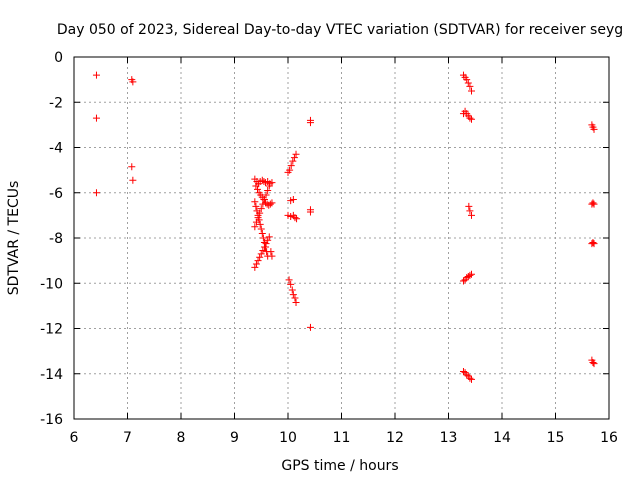 Image resolution: width=640 pixels, height=480 pixels. What do you see at coordinates (449, 438) in the screenshot?
I see `x-tick-label: 13` at bounding box center [449, 438].